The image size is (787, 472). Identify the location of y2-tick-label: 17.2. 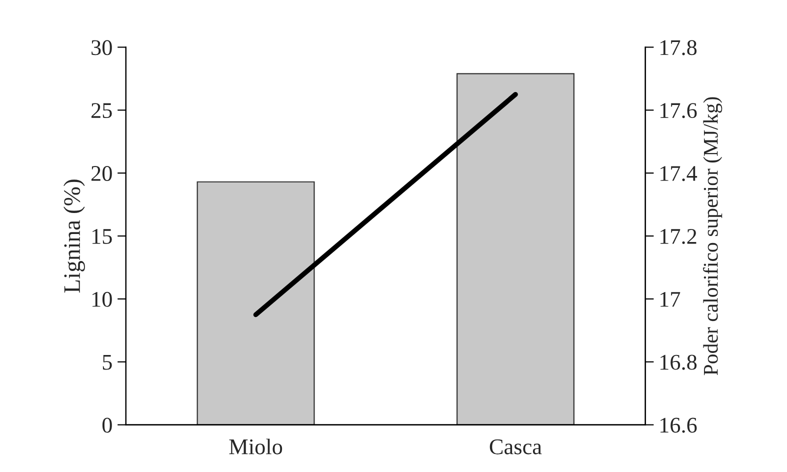
(678, 236).